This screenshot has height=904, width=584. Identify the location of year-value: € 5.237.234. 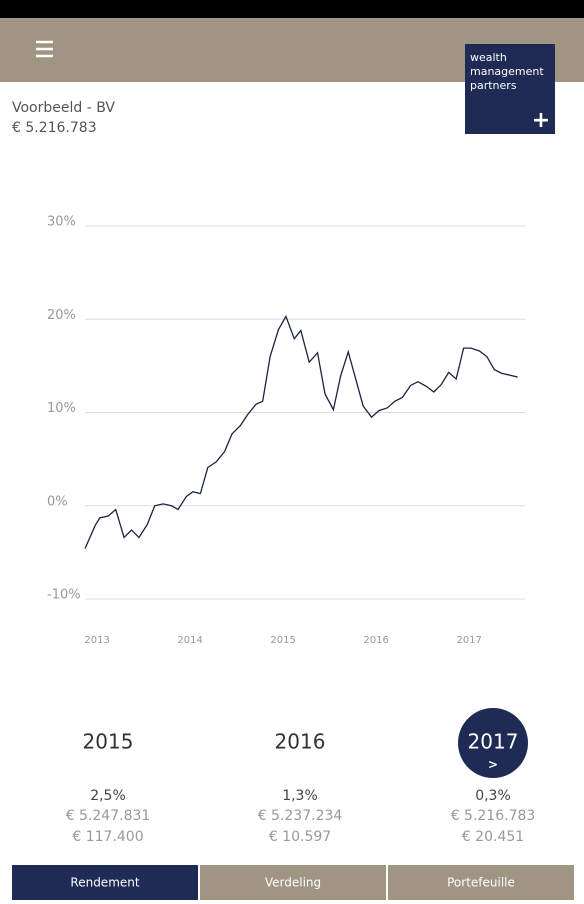
(300, 816).